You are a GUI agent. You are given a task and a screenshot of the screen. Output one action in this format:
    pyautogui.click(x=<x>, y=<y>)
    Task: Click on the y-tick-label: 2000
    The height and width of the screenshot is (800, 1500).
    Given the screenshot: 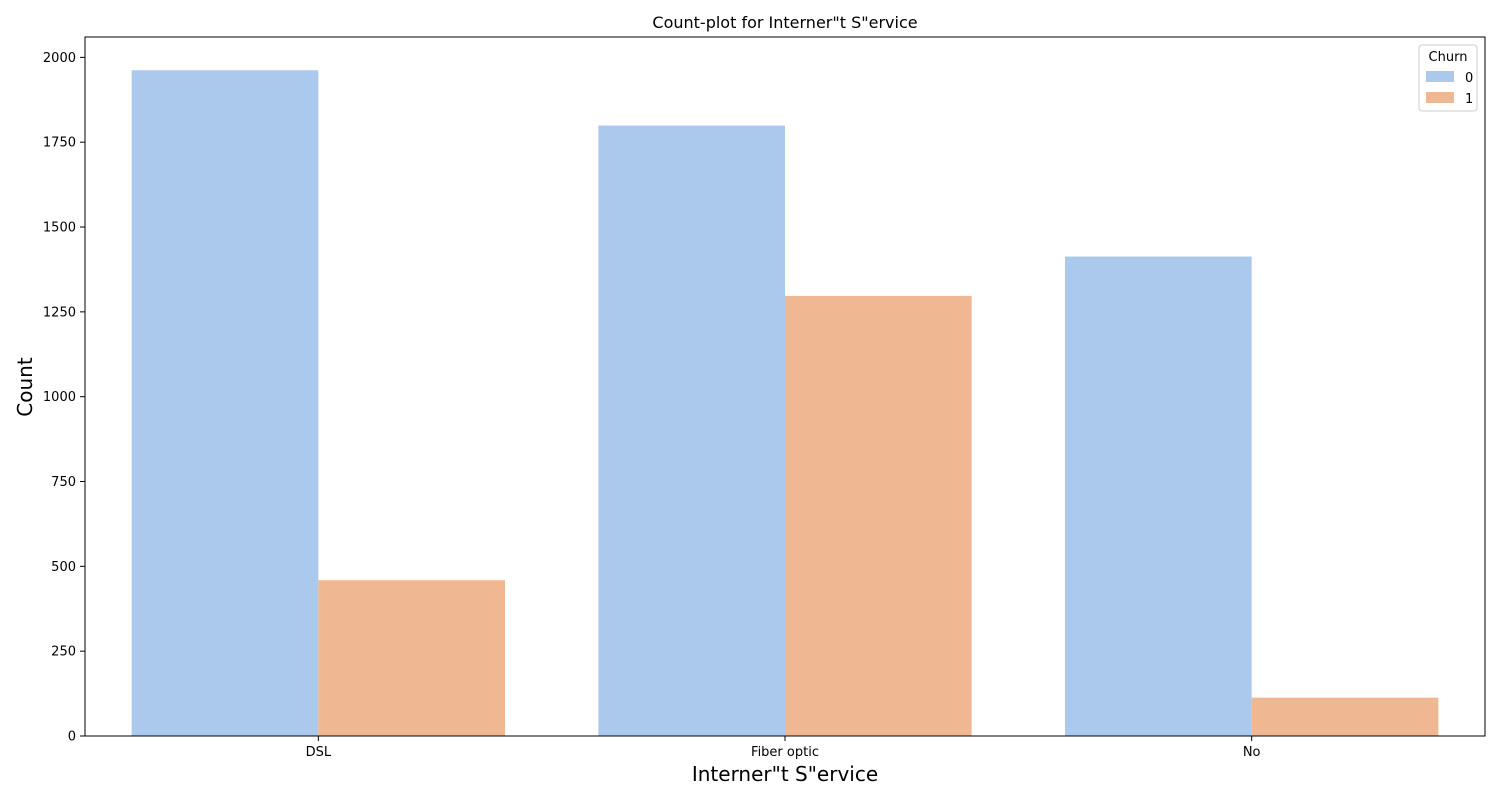 What is the action you would take?
    pyautogui.click(x=59, y=58)
    